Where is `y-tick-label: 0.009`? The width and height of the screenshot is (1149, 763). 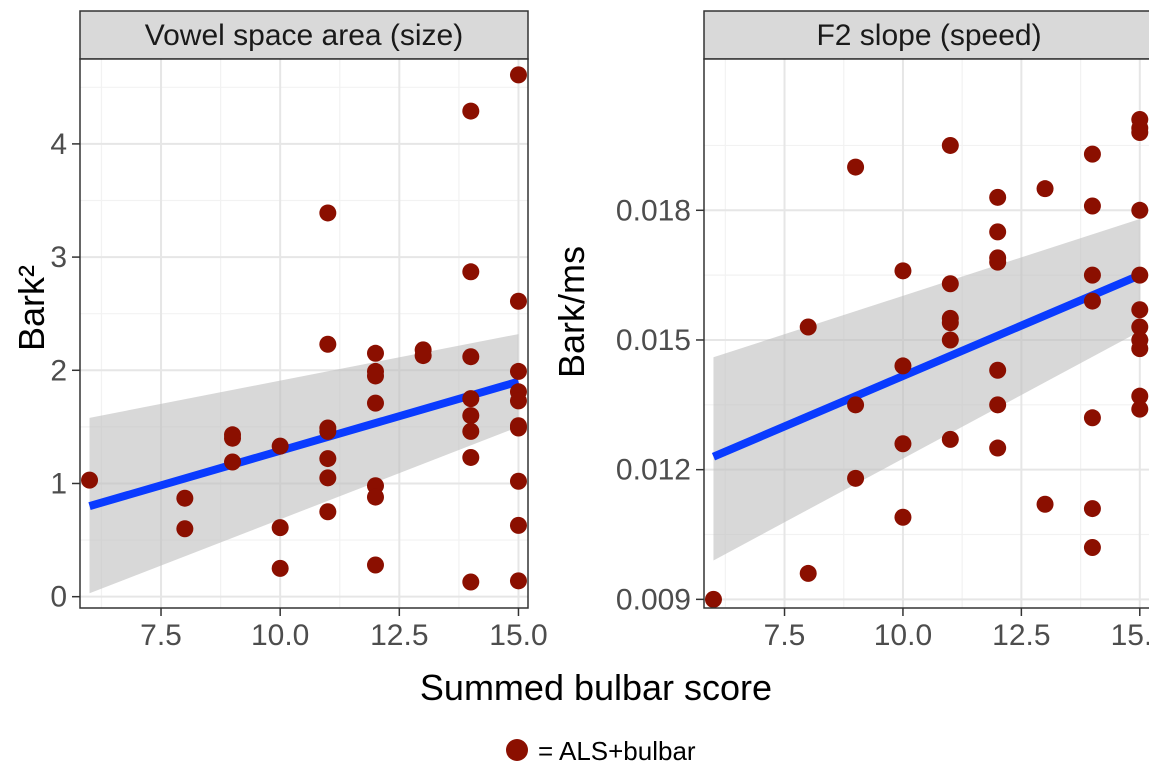
y-tick-label: 0.009 is located at coordinates (653, 599).